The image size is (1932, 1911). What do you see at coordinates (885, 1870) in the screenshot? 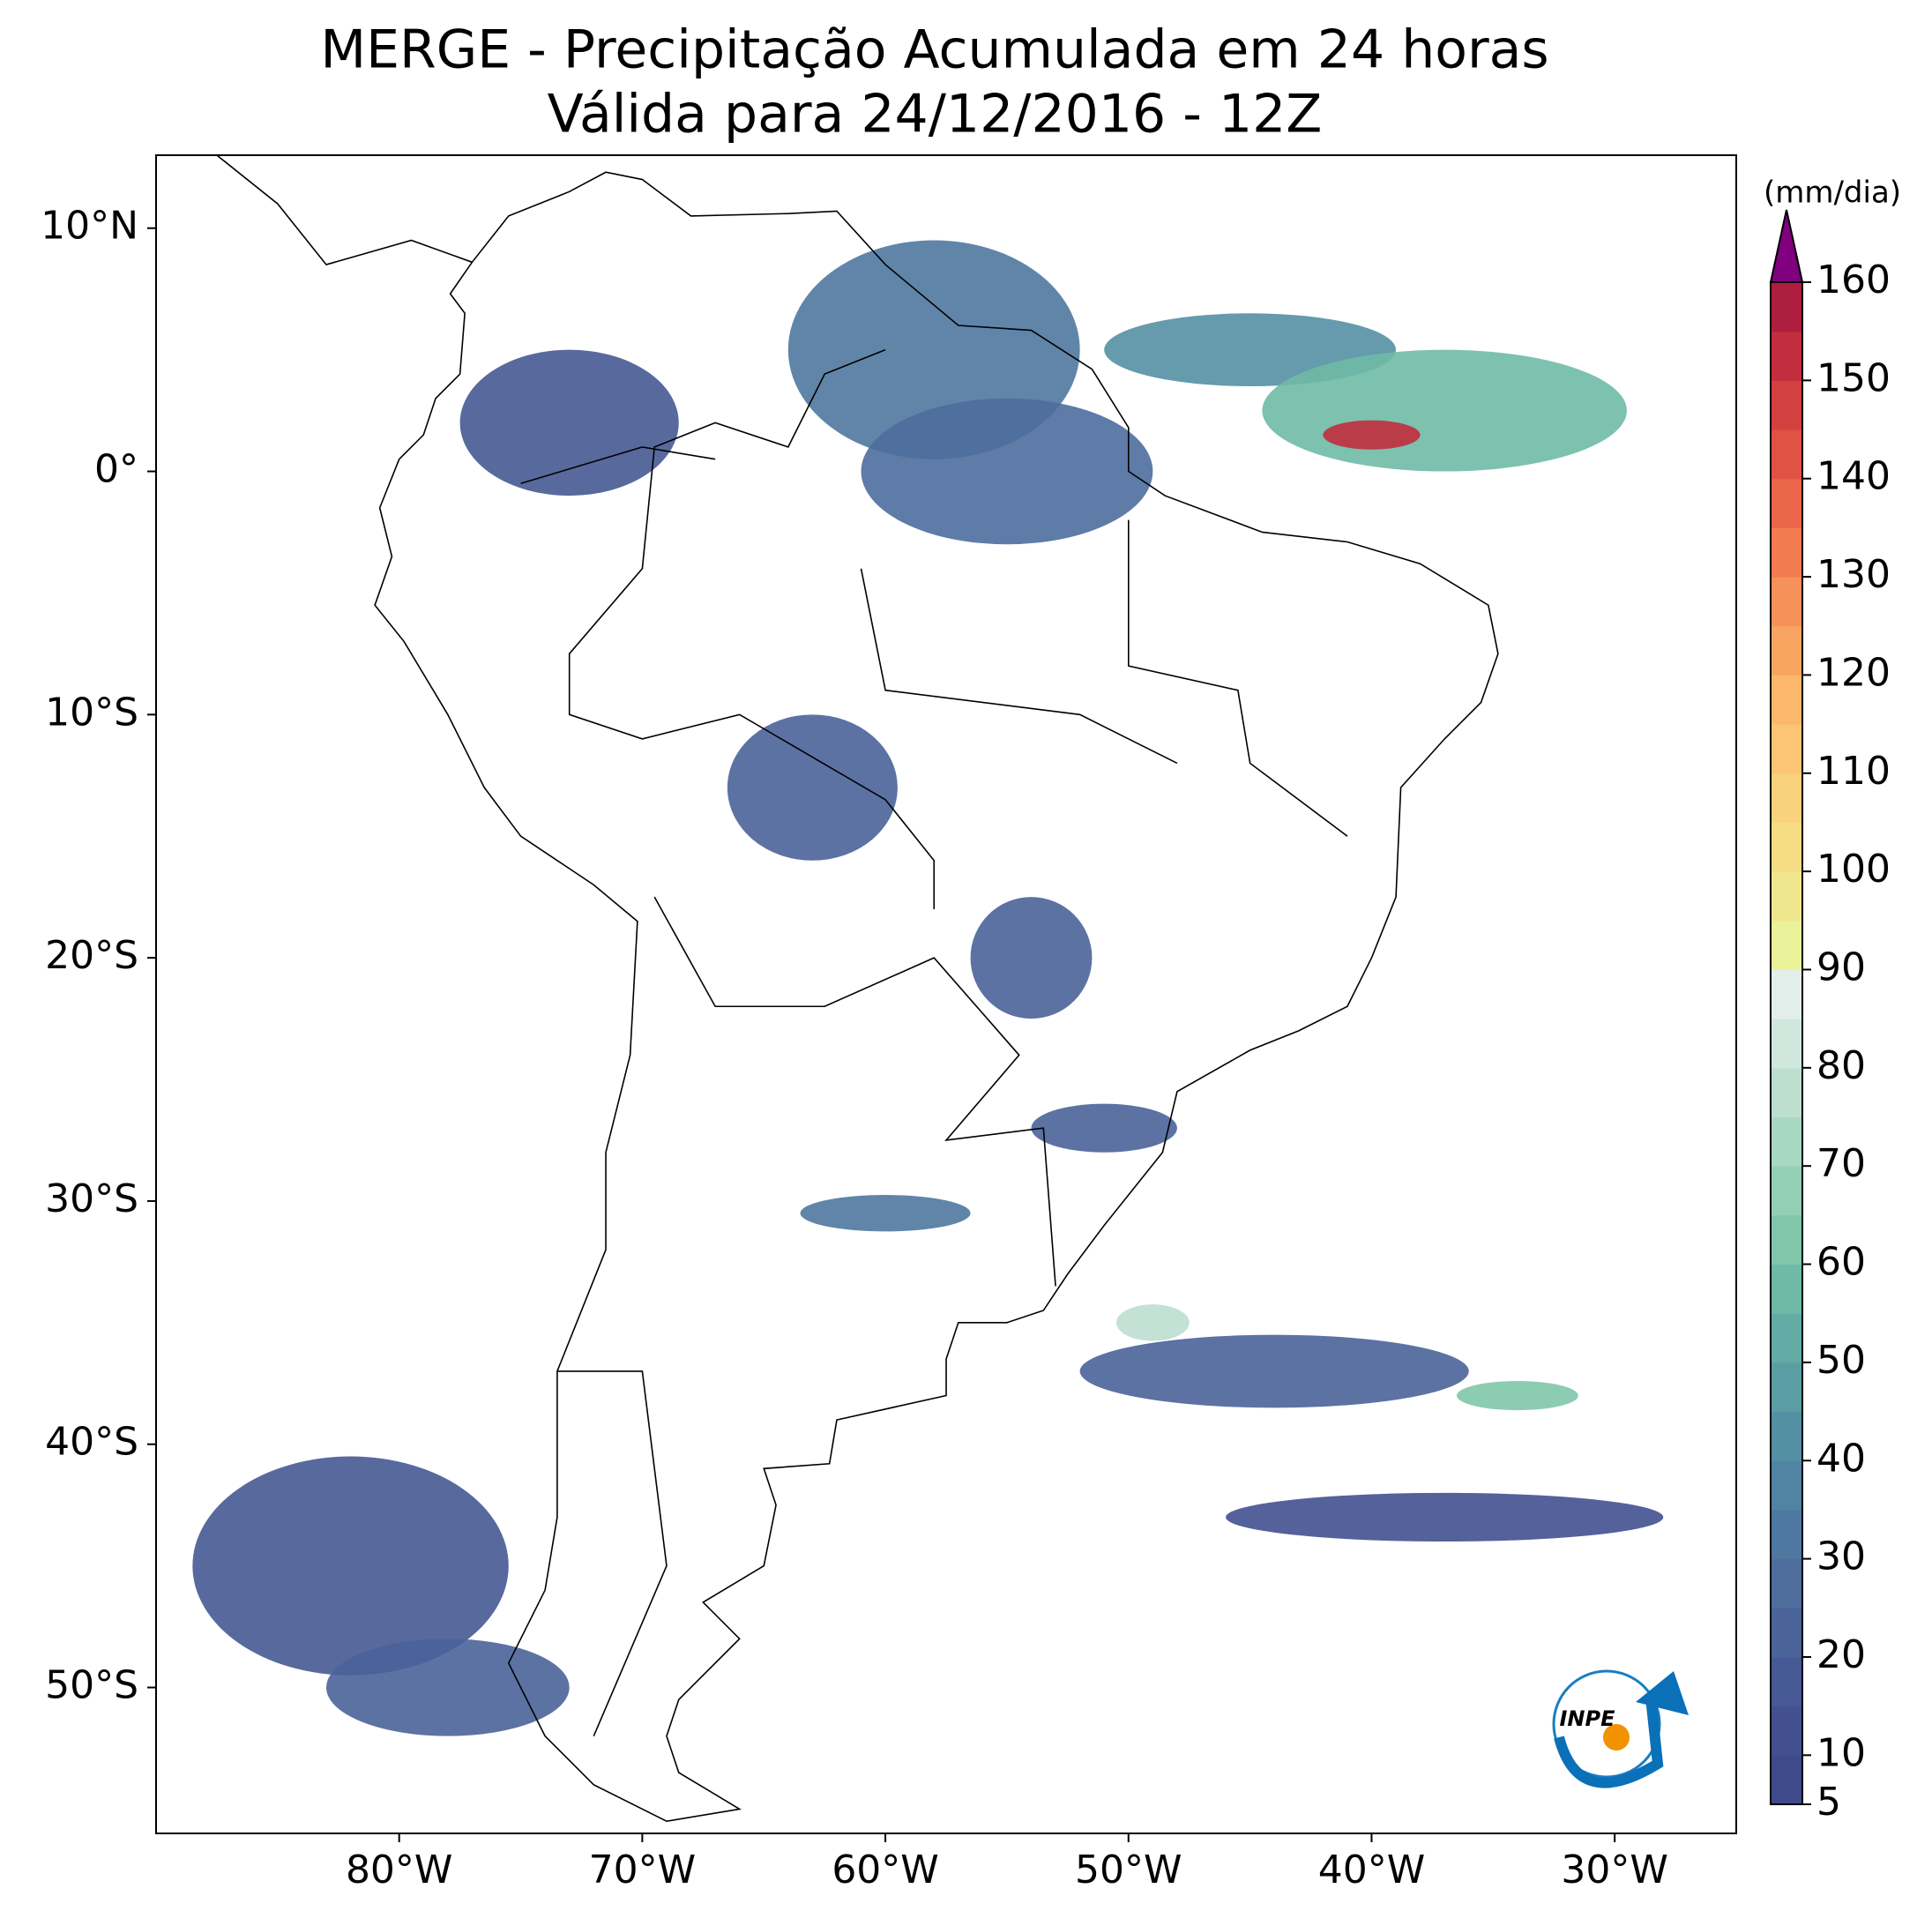
I see `x-tick-label: 60°W` at bounding box center [885, 1870].